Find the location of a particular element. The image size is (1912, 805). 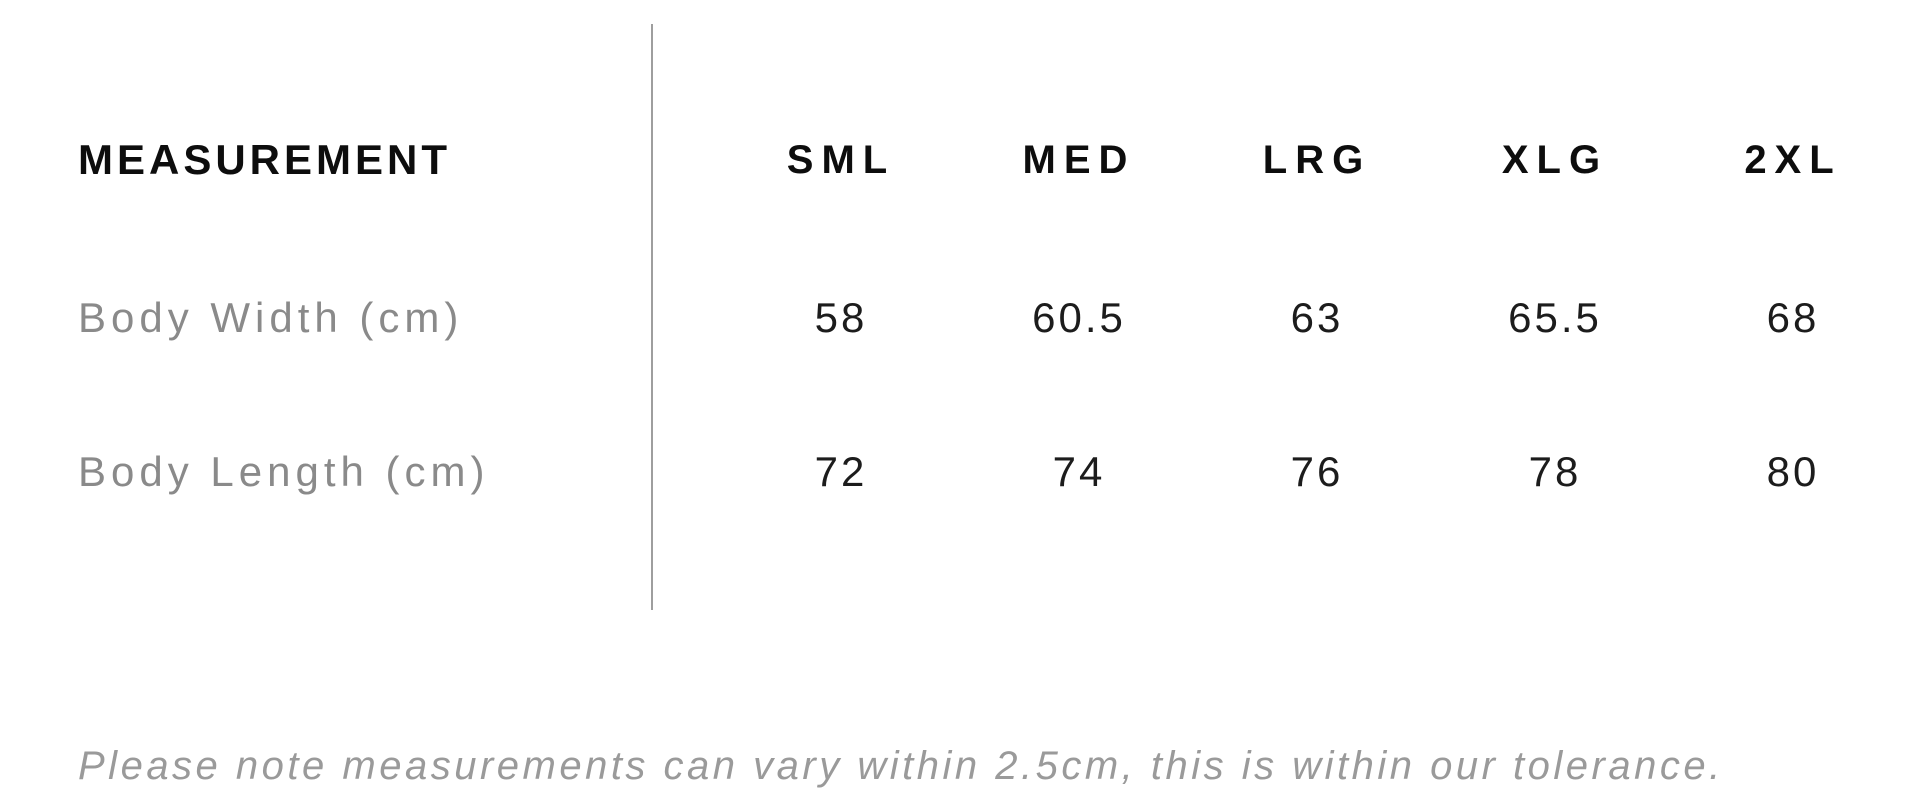

column-divider is located at coordinates (652, 317).